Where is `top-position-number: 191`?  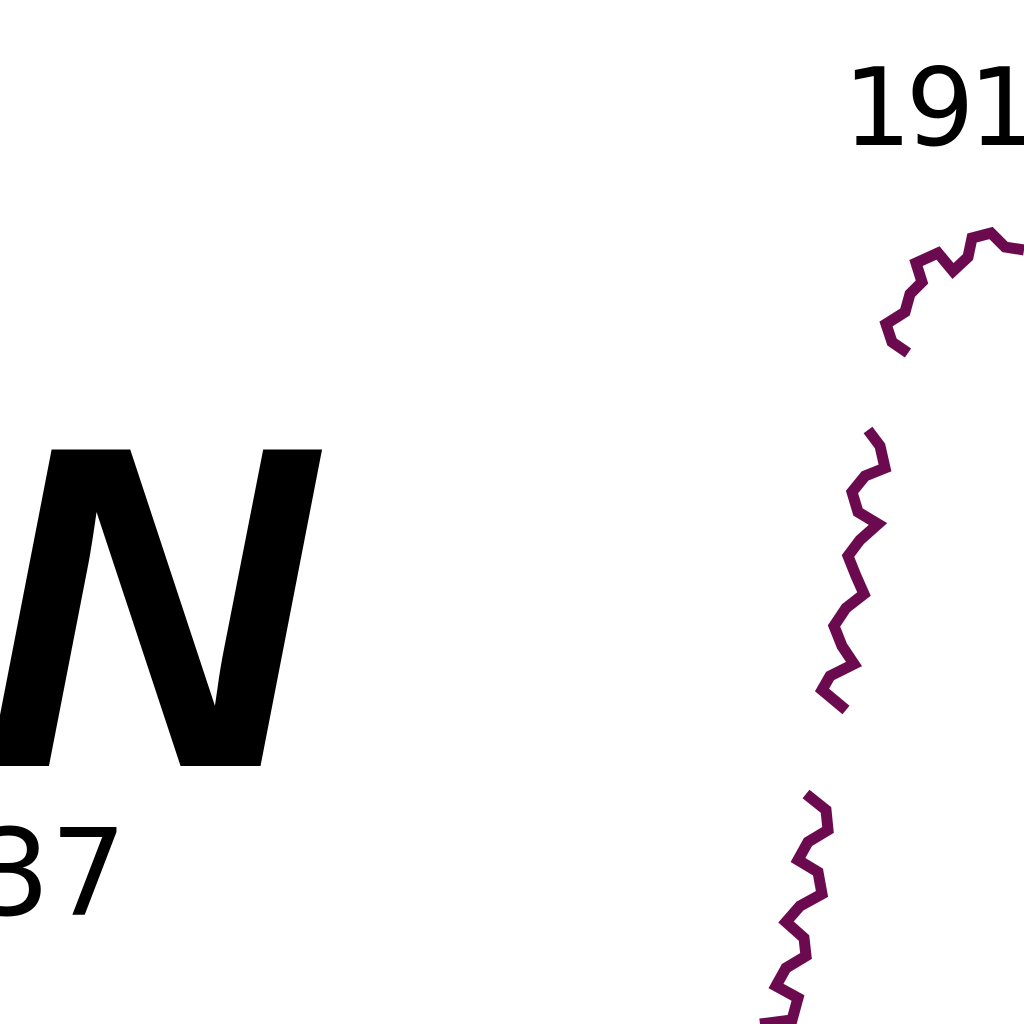
top-position-number: 191 is located at coordinates (933, 108).